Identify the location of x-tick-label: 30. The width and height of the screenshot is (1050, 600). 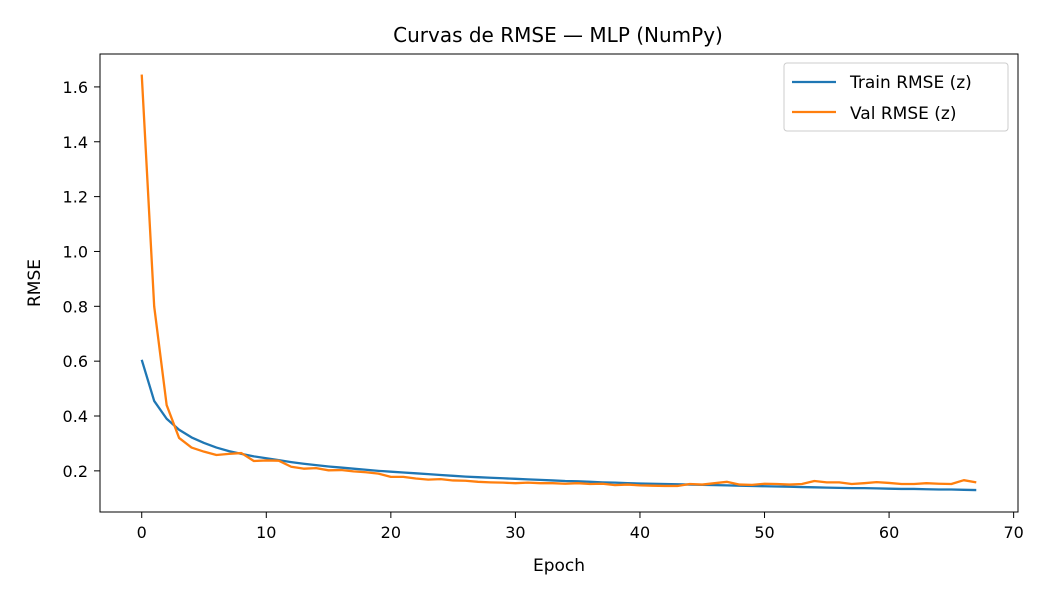
(515, 532).